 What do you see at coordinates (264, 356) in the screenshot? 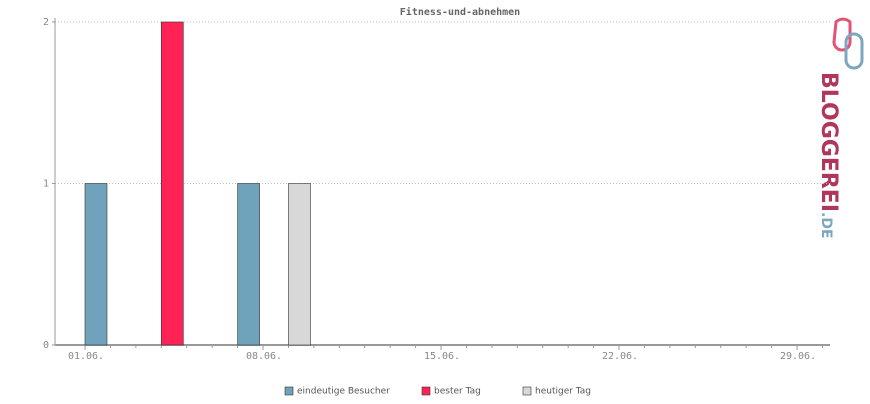
I see `x-tick-label: 08.06.` at bounding box center [264, 356].